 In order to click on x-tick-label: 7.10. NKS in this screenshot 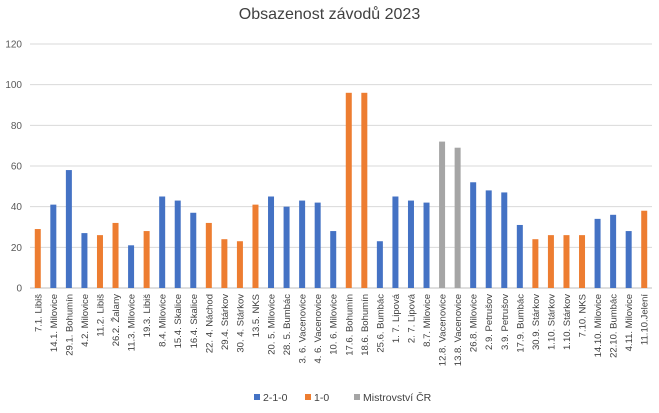, I will do `click(583, 315)`.